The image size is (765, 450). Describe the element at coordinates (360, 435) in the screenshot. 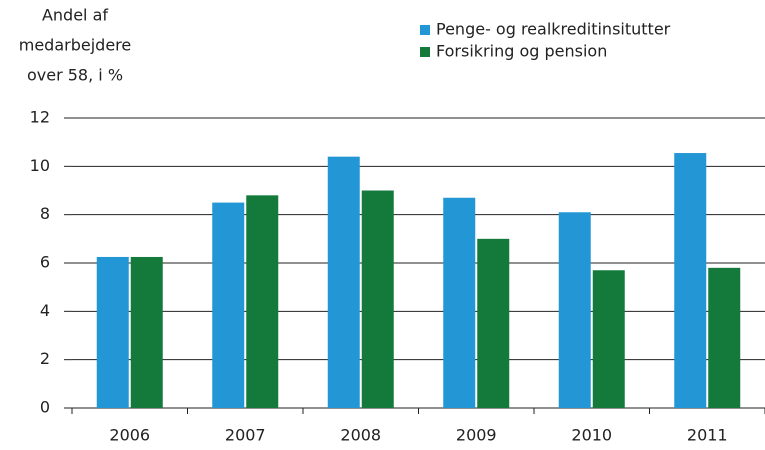

I see `x-tick-label: 2008` at that location.